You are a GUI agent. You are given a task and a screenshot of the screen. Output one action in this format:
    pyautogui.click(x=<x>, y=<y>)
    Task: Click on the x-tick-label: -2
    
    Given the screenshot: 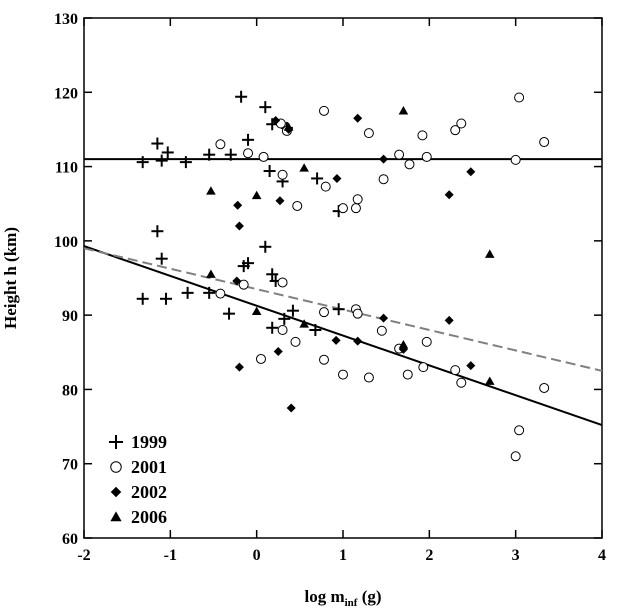 What is the action you would take?
    pyautogui.click(x=83, y=555)
    